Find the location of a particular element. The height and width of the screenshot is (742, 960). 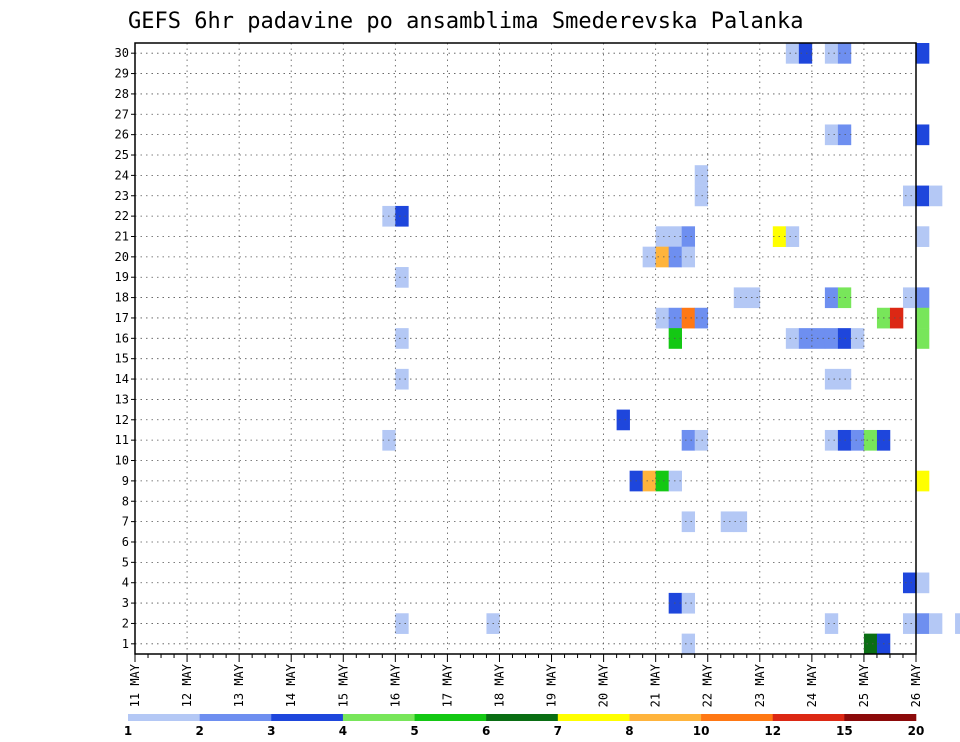

y-tick-label: 13 is located at coordinates (122, 399).